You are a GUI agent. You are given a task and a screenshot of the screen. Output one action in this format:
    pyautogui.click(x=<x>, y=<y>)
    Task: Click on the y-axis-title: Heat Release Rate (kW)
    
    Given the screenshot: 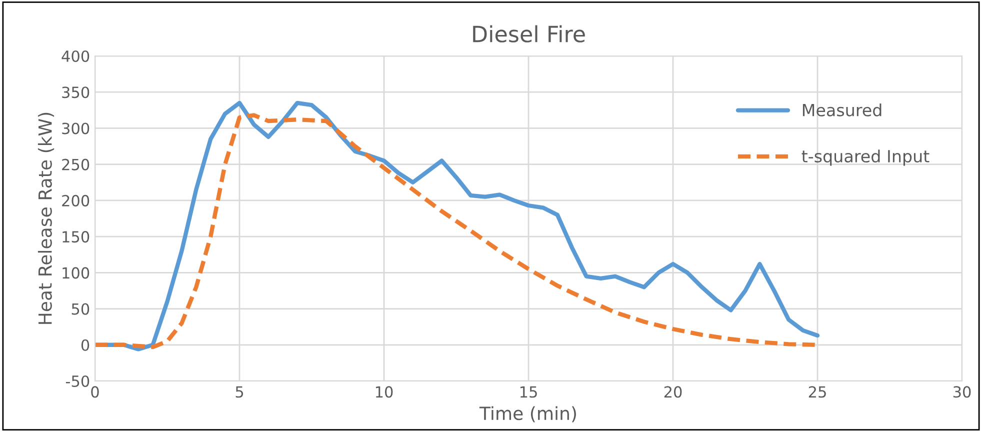 What is the action you would take?
    pyautogui.click(x=46, y=218)
    